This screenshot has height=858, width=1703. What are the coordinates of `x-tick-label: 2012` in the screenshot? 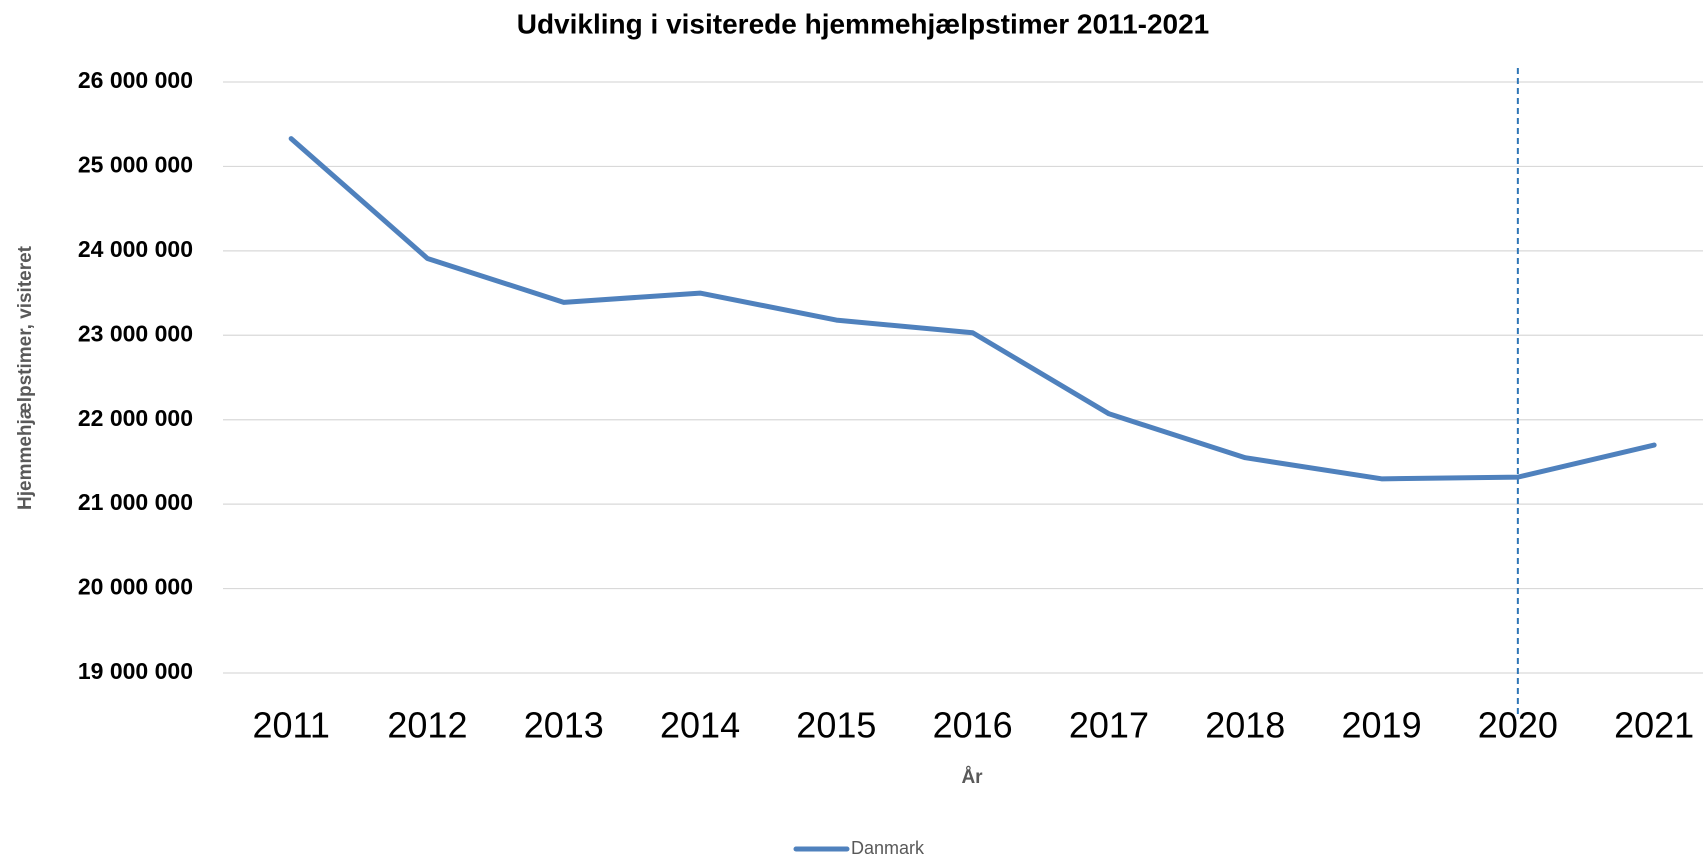 It's located at (427, 725).